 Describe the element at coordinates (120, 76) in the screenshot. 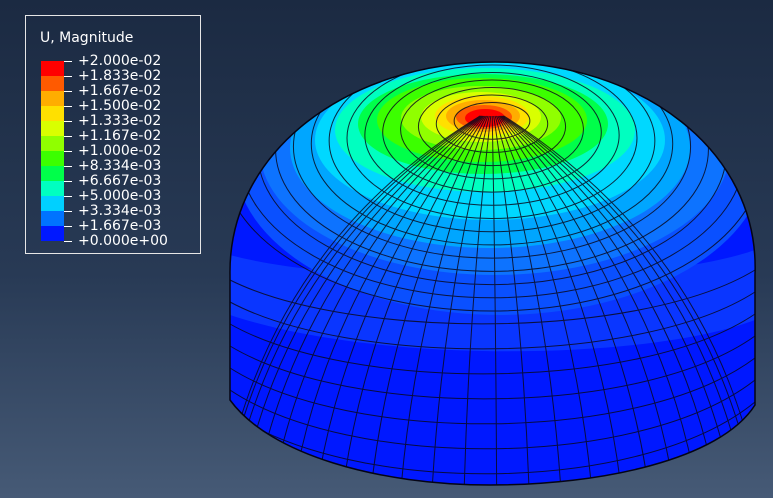

I see `legend-label: +1.833e-02` at that location.